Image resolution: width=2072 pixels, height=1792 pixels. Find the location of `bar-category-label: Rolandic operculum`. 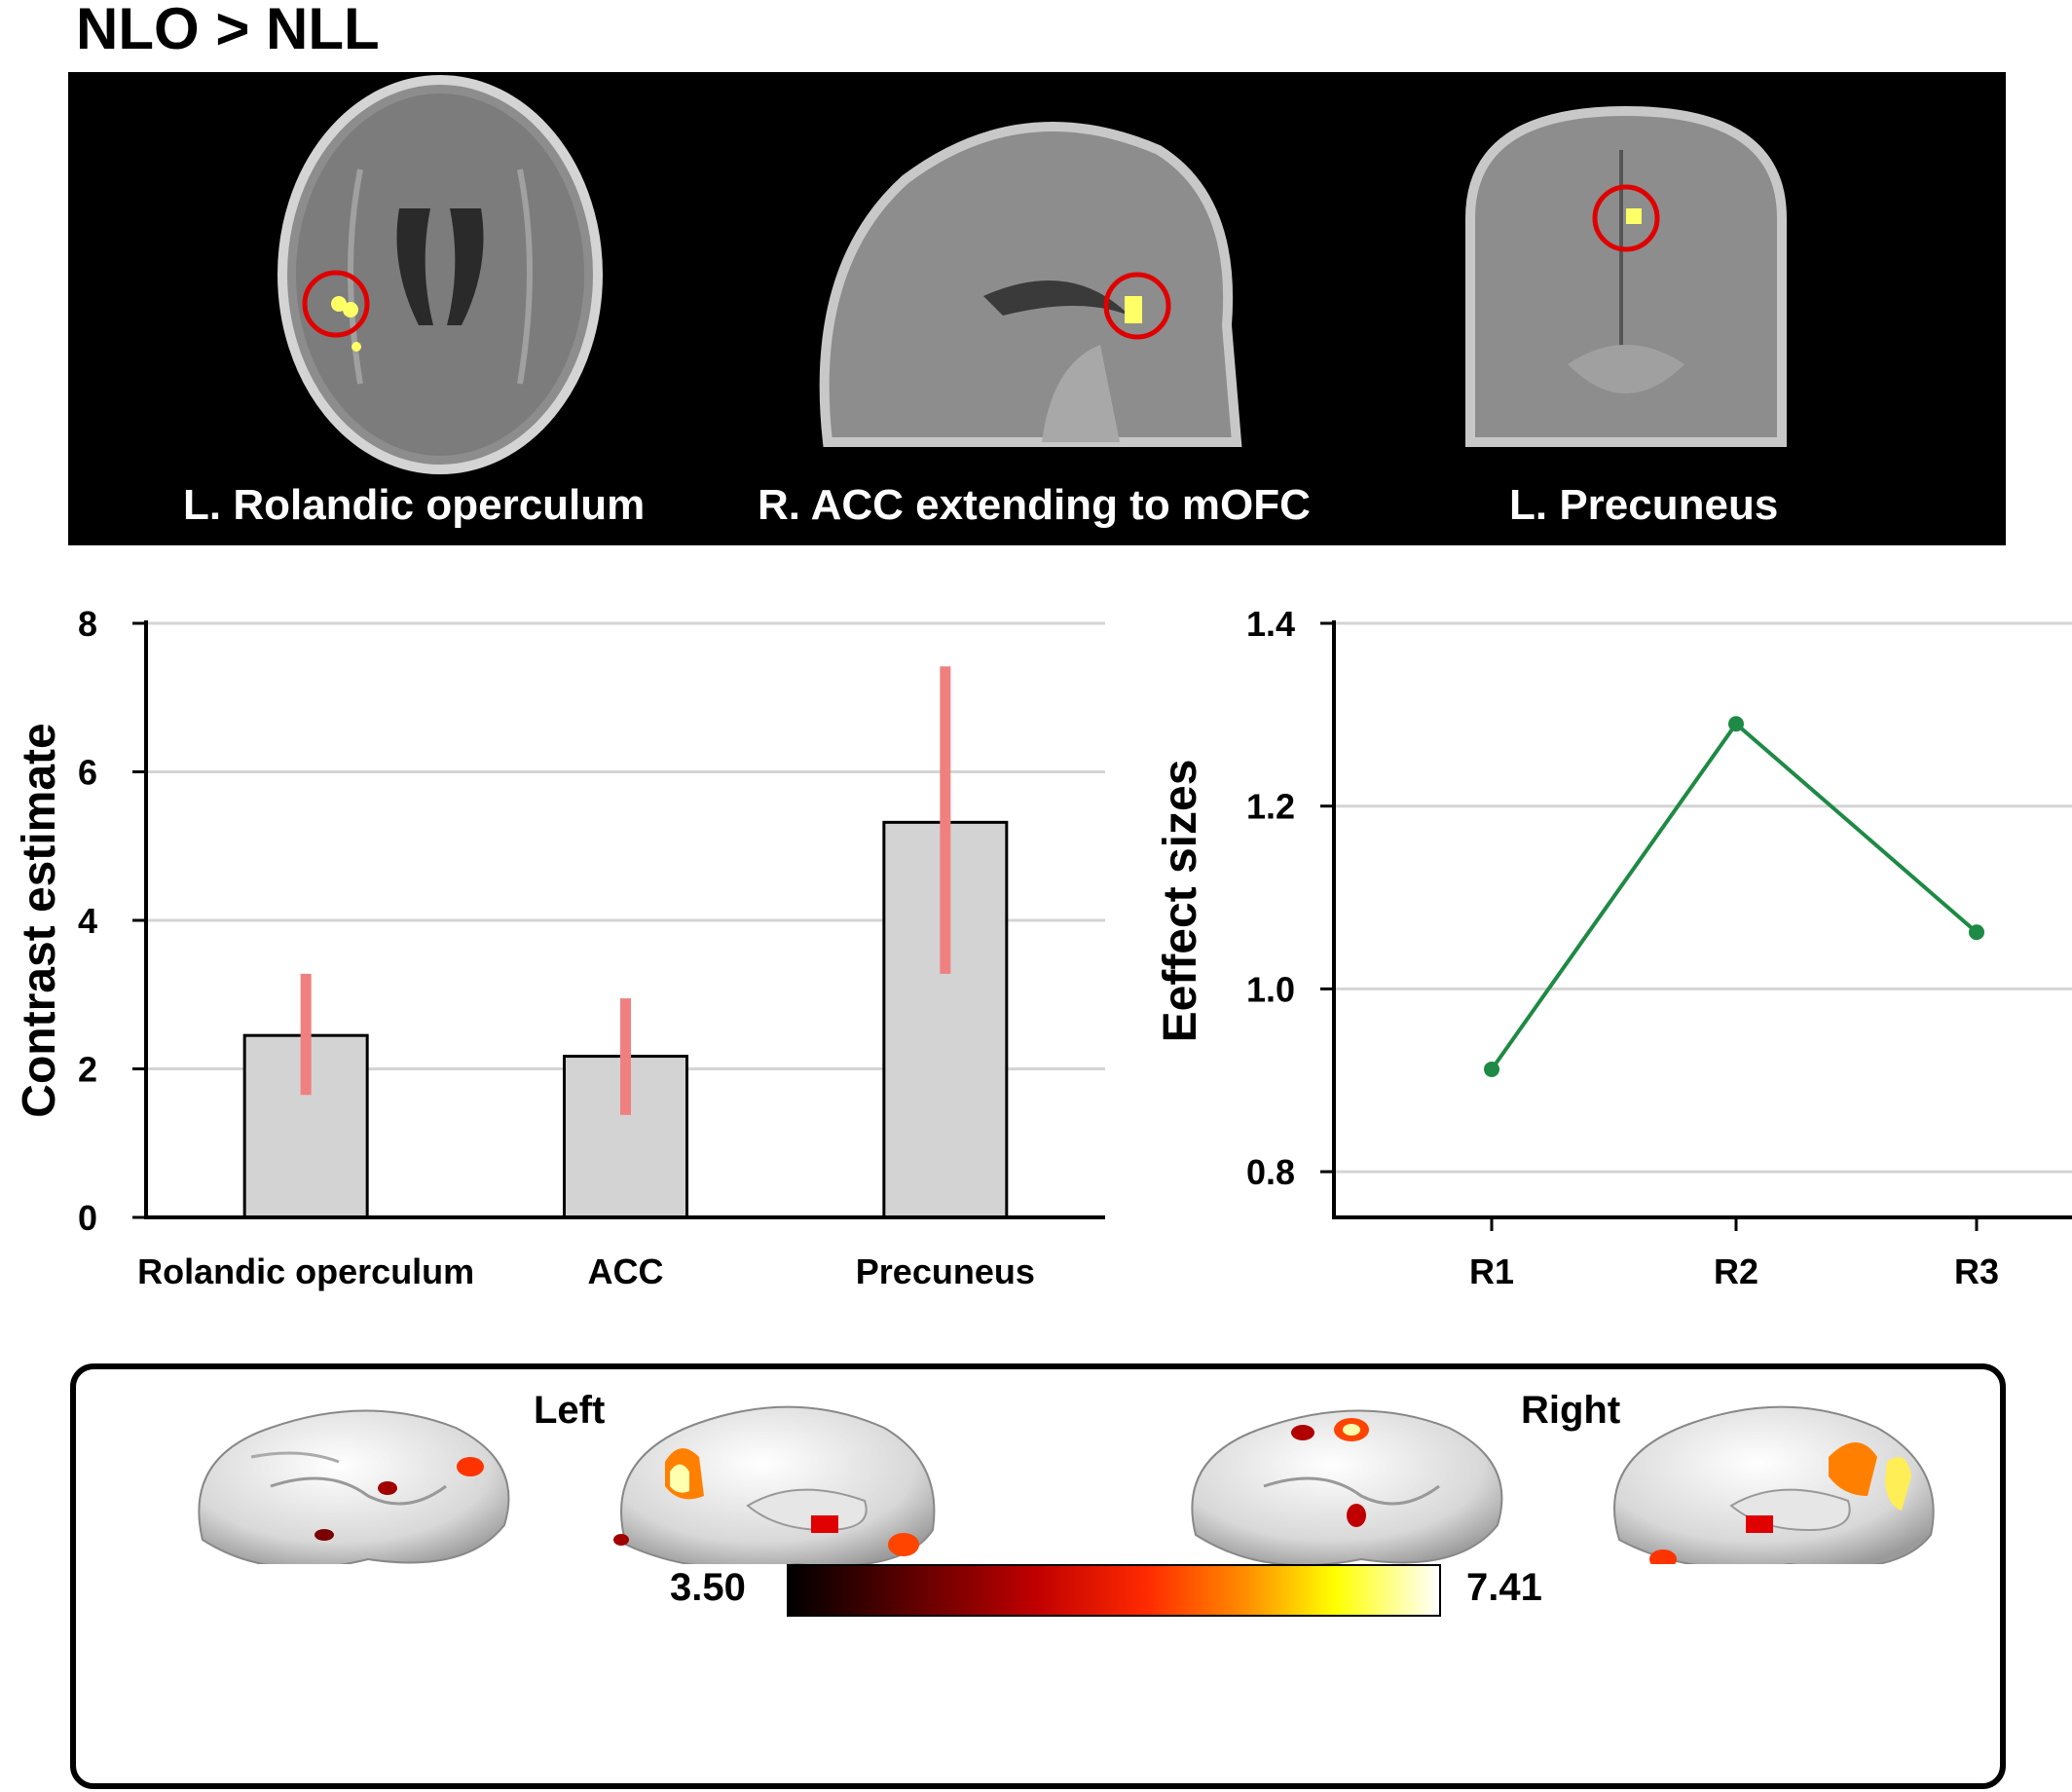

bar-category-label: Rolandic operculum is located at coordinates (305, 1271).